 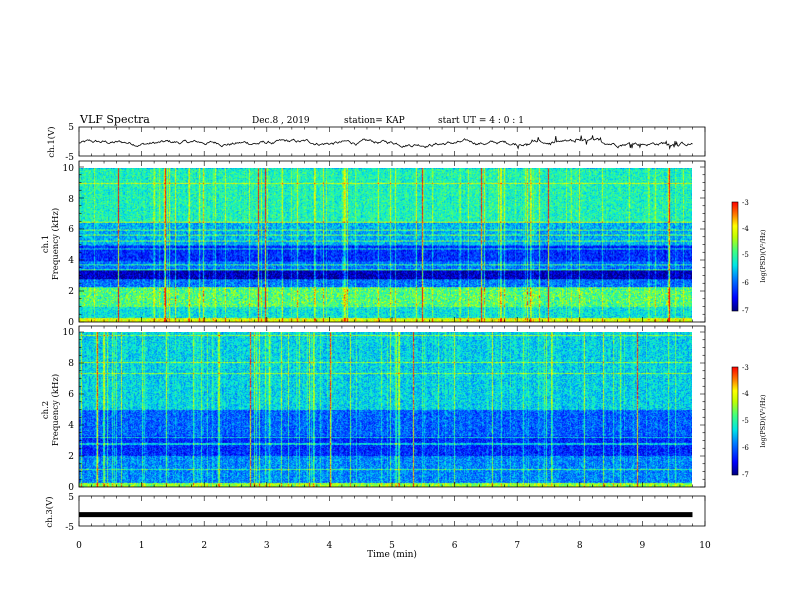 I want to click on ch2-spectrogram-ylabel-channel: ch.2, so click(x=46, y=410).